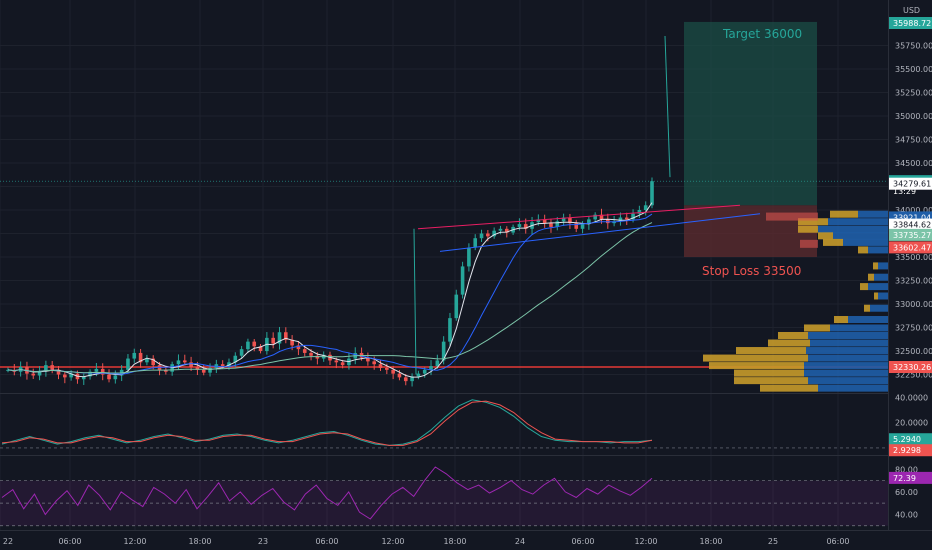 This screenshot has height=550, width=932. What do you see at coordinates (906, 514) in the screenshot?
I see `rsi-tick-label: 40.00` at bounding box center [906, 514].